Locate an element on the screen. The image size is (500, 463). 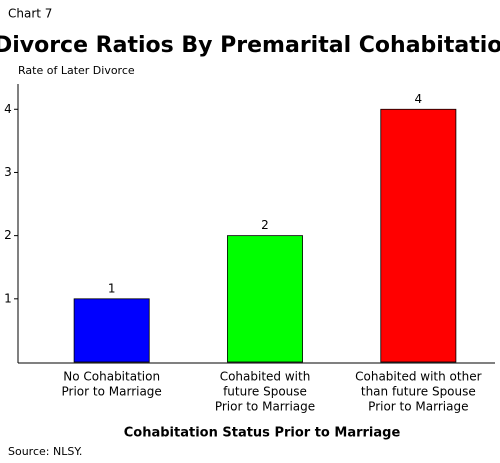
y-tick-label: 2 is located at coordinates (8, 235).